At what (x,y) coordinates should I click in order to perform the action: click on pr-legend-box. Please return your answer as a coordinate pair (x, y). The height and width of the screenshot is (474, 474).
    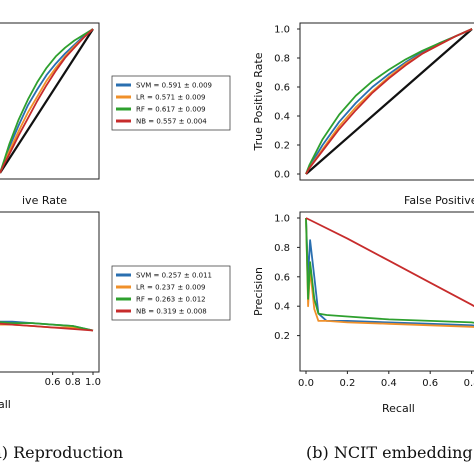
    Looking at the image, I should click on (171, 293).